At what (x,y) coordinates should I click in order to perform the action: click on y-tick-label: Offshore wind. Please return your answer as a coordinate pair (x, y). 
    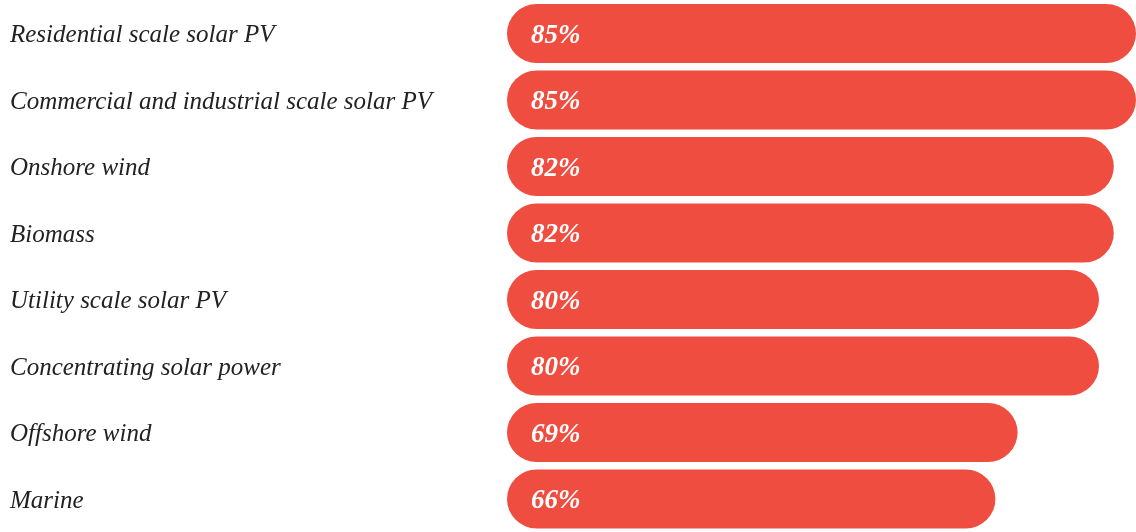
    Looking at the image, I should click on (81, 432).